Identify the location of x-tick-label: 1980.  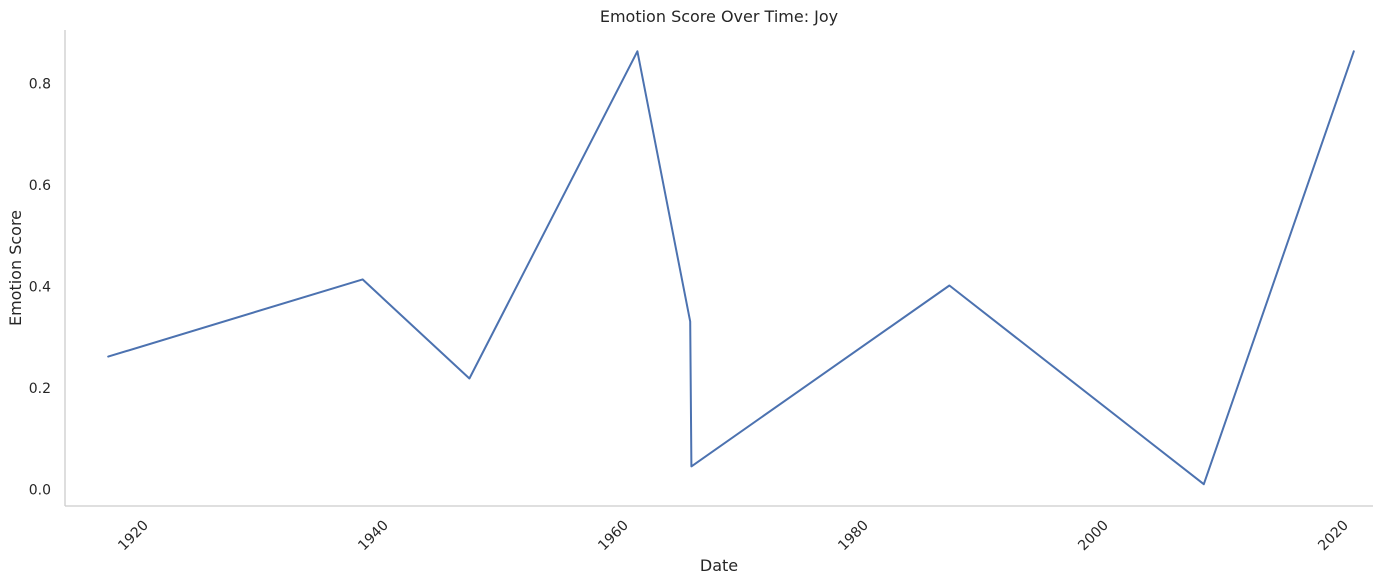
(853, 536).